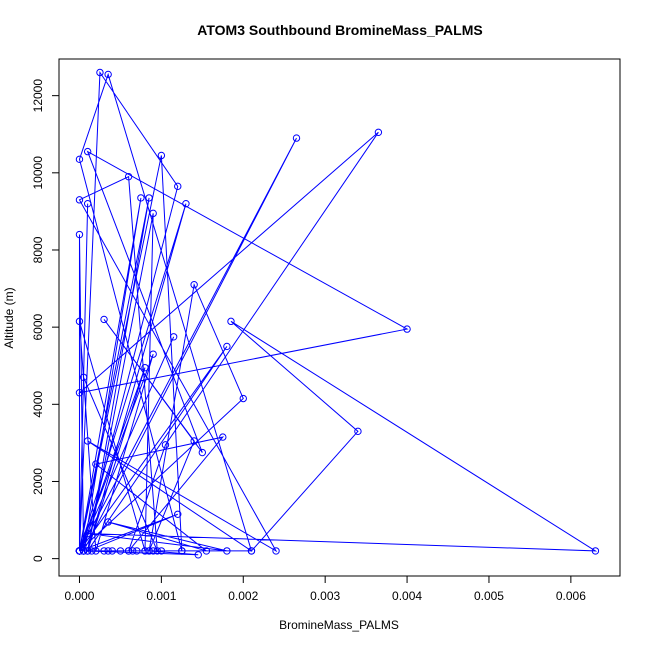  Describe the element at coordinates (489, 596) in the screenshot. I see `x-tick-label: 0.005` at that location.